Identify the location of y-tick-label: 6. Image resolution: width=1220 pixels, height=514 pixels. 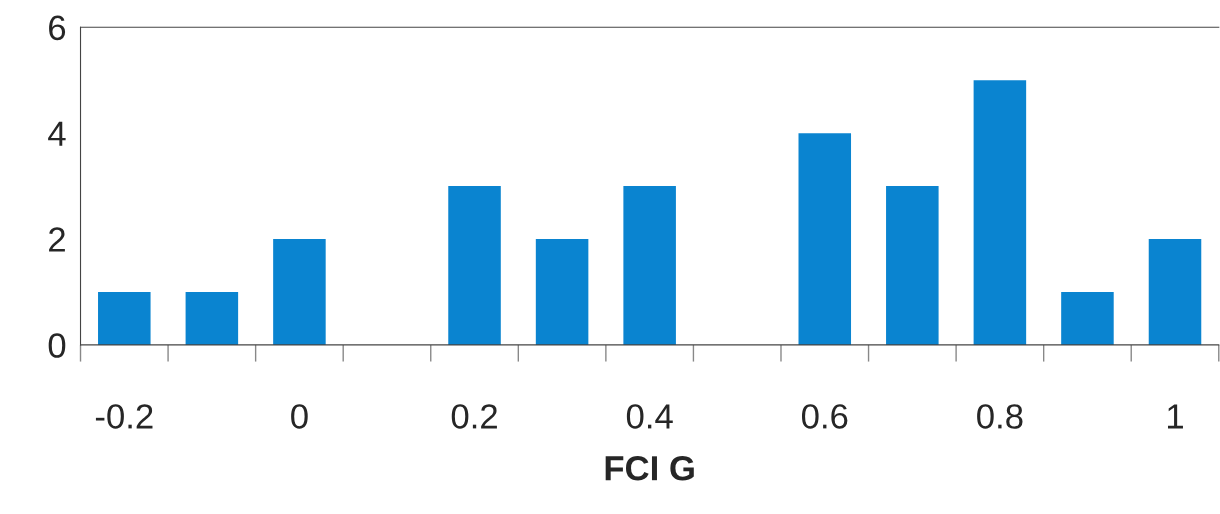
(57, 28).